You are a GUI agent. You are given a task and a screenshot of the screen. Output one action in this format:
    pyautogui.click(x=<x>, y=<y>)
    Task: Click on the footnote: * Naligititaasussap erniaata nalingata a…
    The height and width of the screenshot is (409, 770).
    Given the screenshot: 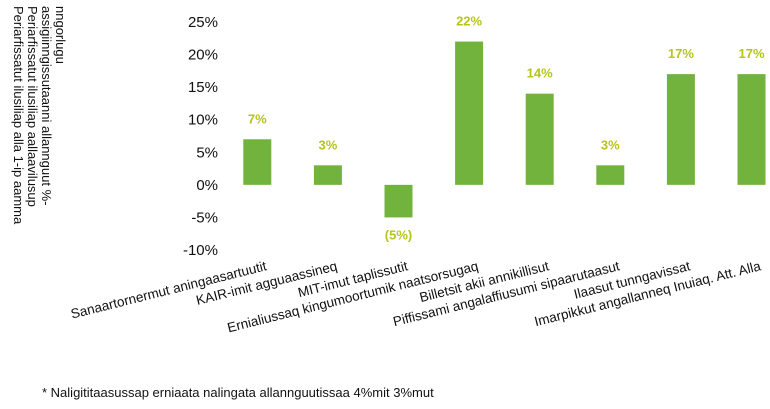 What is the action you would take?
    pyautogui.click(x=238, y=392)
    